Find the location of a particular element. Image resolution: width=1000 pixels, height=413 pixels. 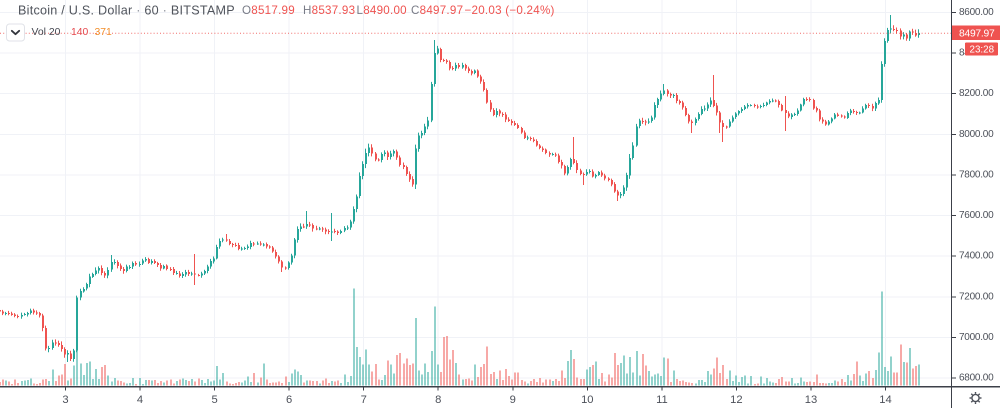

svg-text: 8200.00 is located at coordinates (976, 93).